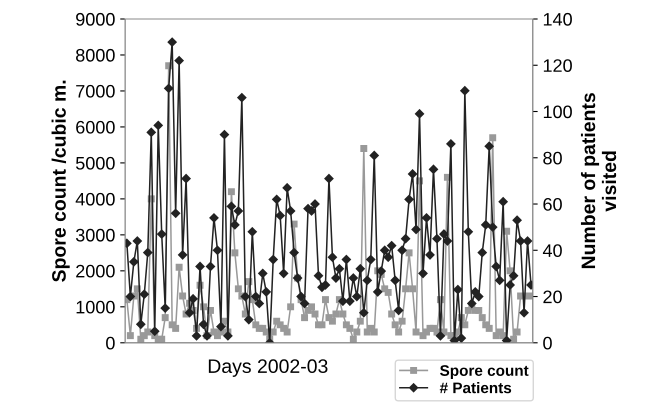 The height and width of the screenshot is (413, 645). I want to click on y-tick-label: 6000, so click(95, 127).